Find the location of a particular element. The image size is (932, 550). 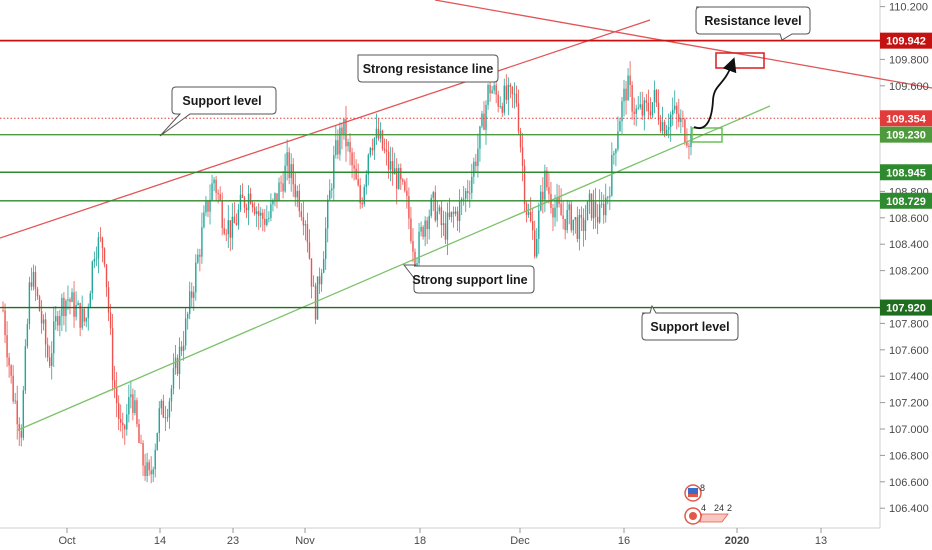

y-tick-label: 106.600 is located at coordinates (909, 483).